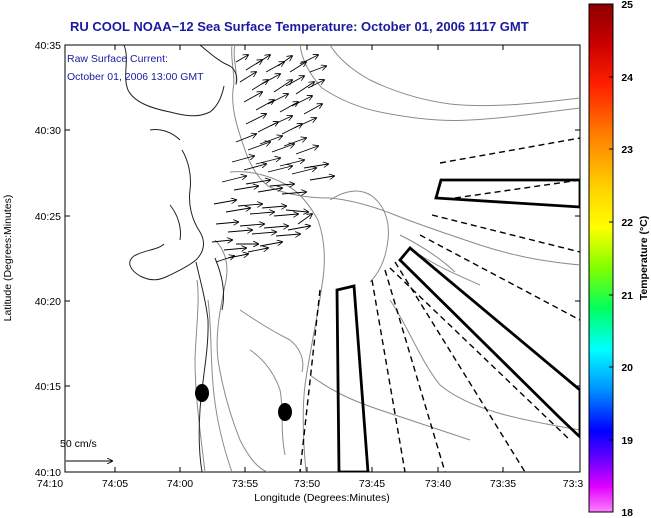  What do you see at coordinates (627, 223) in the screenshot?
I see `colorbar-tick-label: 22` at bounding box center [627, 223].